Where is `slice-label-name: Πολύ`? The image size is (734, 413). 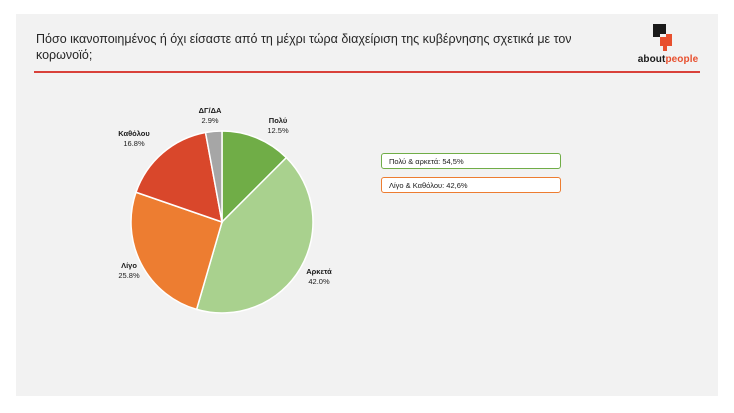
slice-label-name: Πολύ is located at coordinates (278, 120).